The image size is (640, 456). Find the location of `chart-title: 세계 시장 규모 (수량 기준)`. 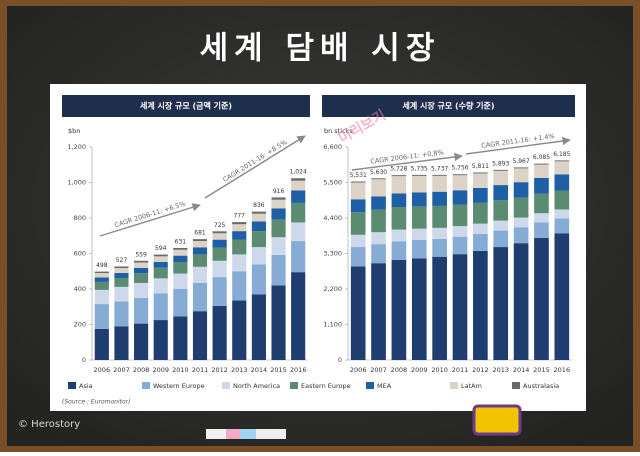

chart-title: 세계 시장 규모 (수량 기준) is located at coordinates (448, 106).